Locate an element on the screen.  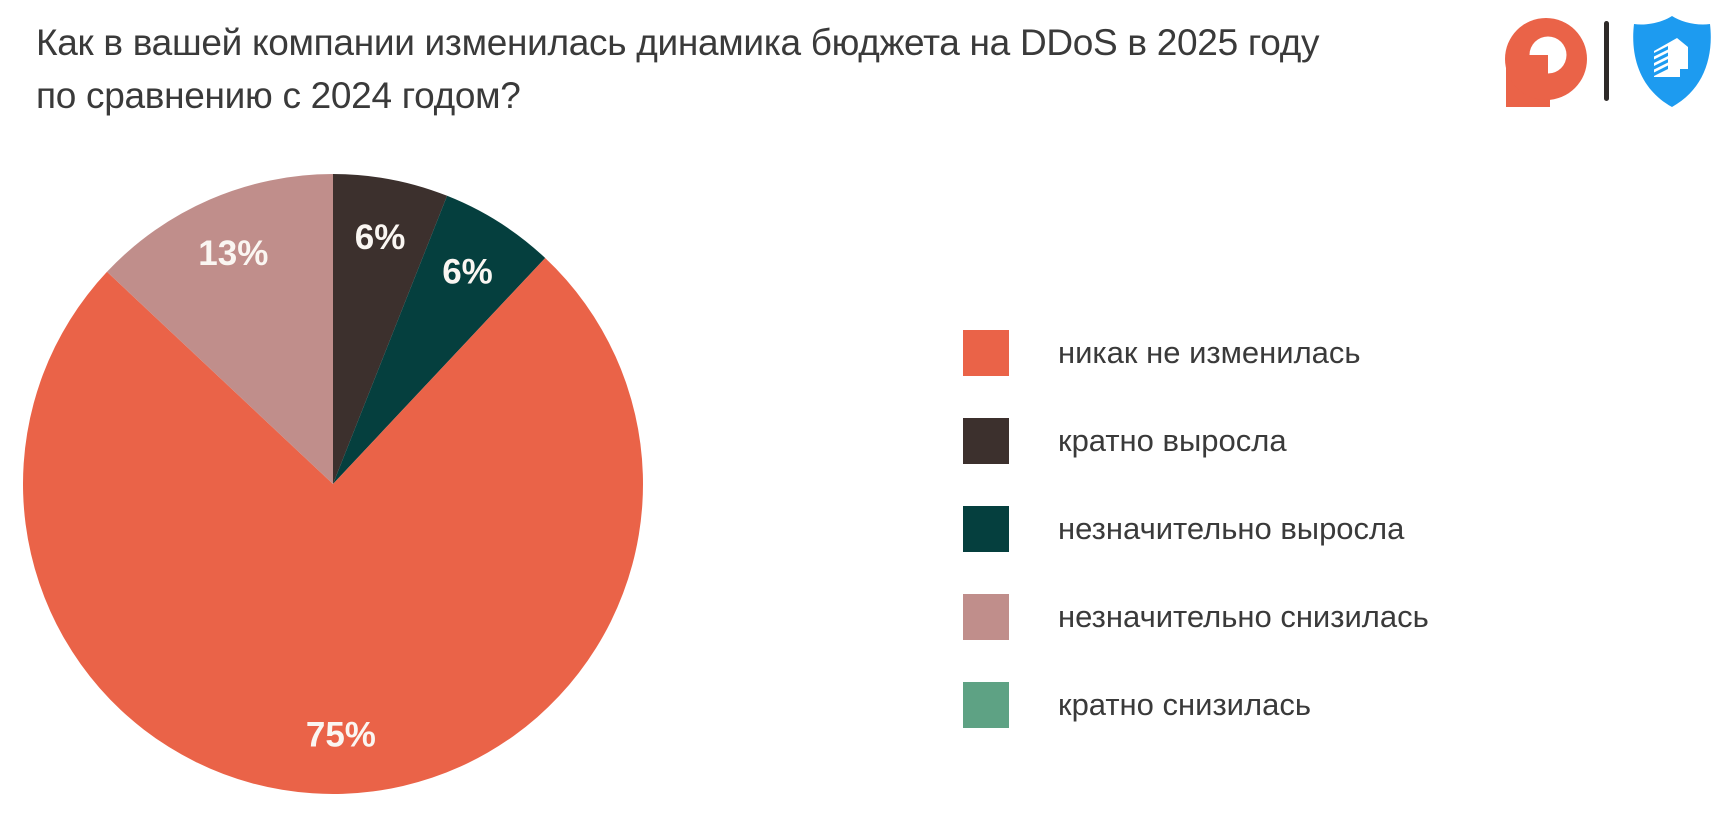
legend-item-decreased-slightly: незначительно снизилась is located at coordinates (1196, 617).